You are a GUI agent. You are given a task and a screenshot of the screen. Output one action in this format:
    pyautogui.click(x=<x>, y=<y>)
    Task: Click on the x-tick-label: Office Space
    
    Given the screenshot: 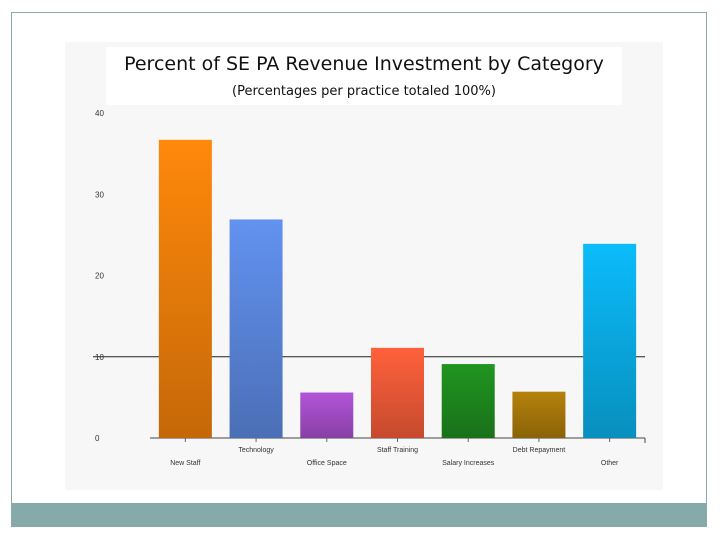 What is the action you would take?
    pyautogui.click(x=327, y=463)
    